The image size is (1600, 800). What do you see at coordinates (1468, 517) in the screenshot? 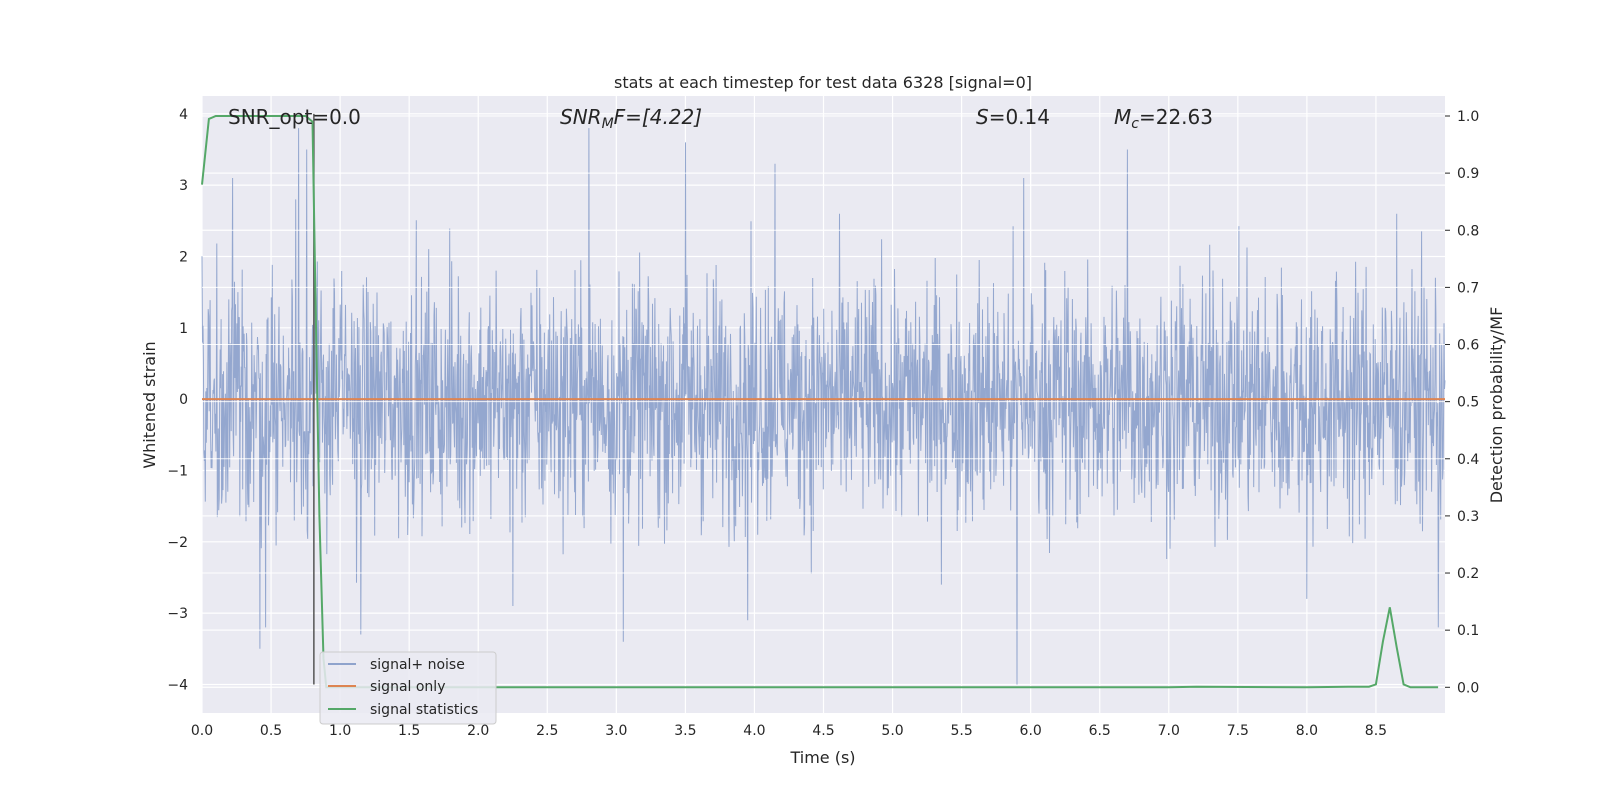
I see `y2-tick-label: 0.3` at bounding box center [1468, 517].